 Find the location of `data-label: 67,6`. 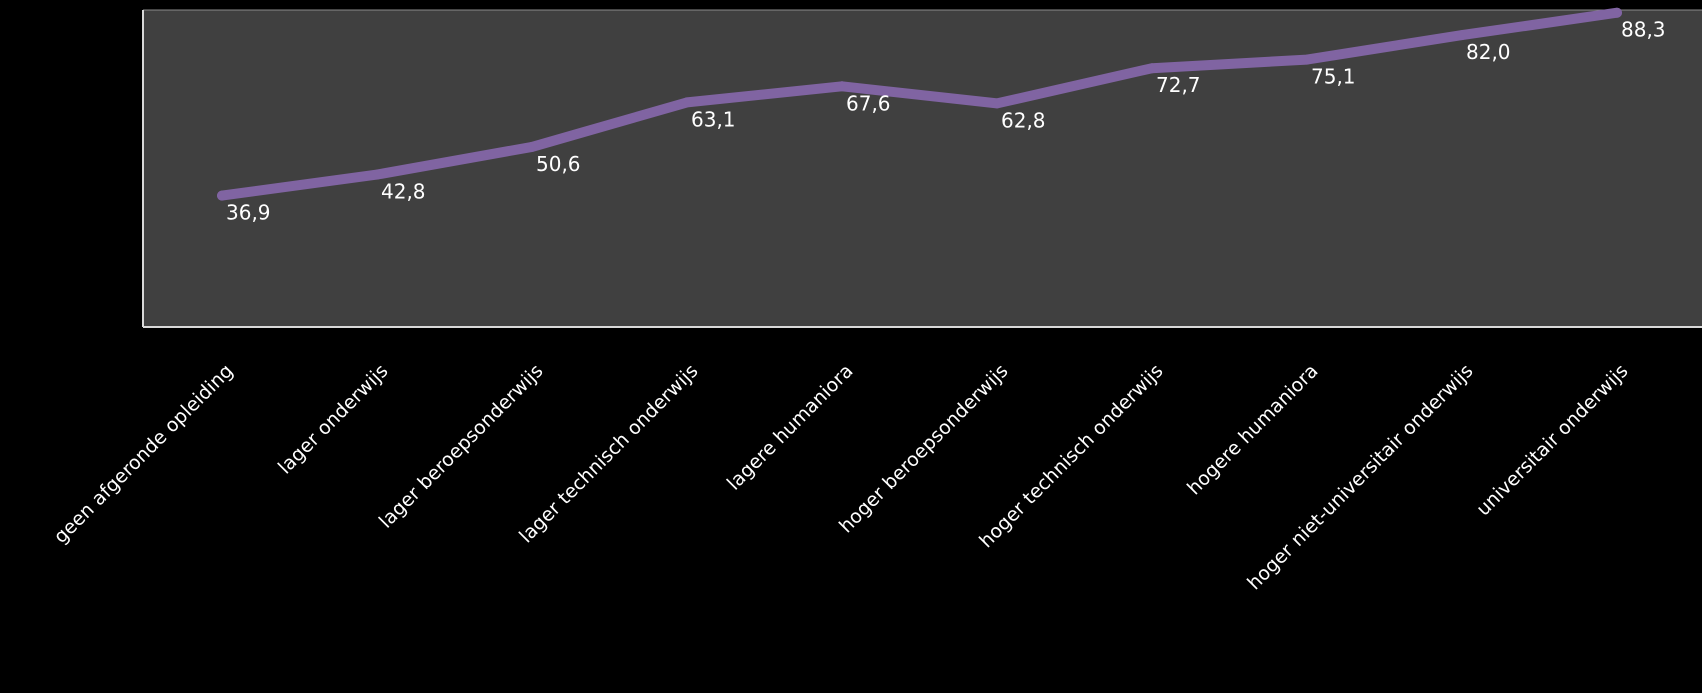

data-label: 67,6 is located at coordinates (868, 103).